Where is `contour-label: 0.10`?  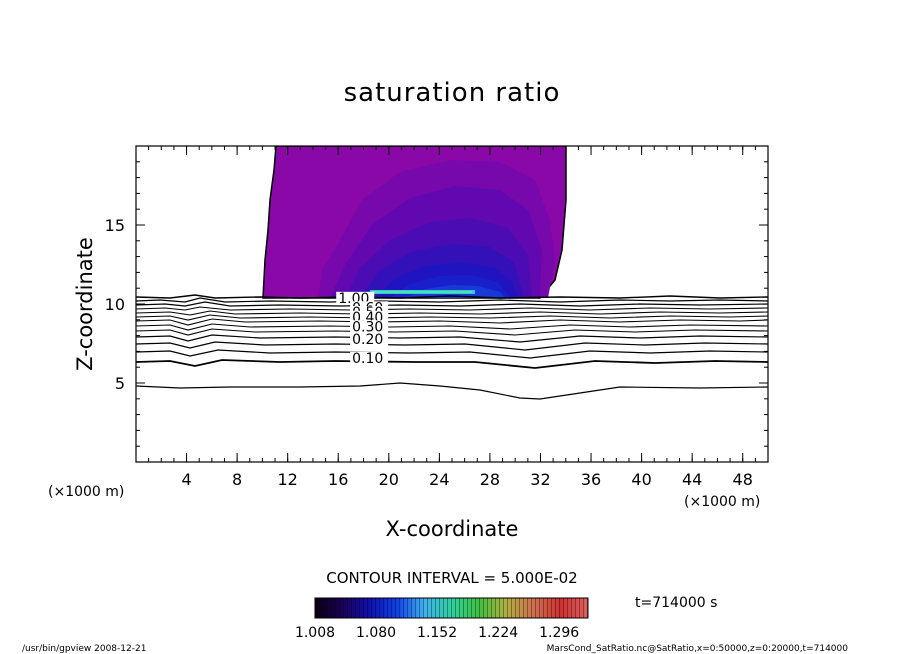 contour-label: 0.10 is located at coordinates (369, 359).